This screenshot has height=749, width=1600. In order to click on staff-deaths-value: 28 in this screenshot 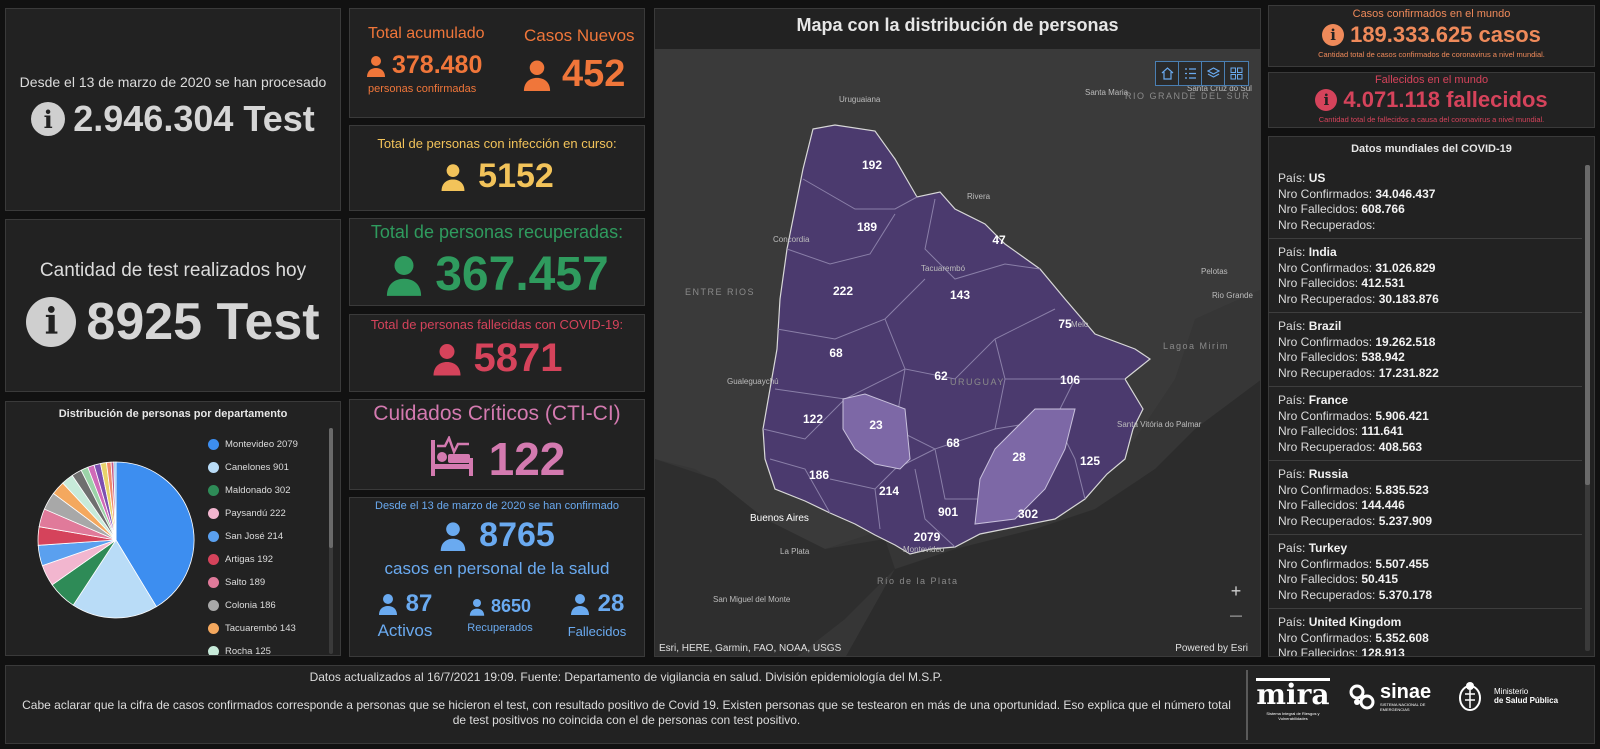, I will do `click(611, 603)`.